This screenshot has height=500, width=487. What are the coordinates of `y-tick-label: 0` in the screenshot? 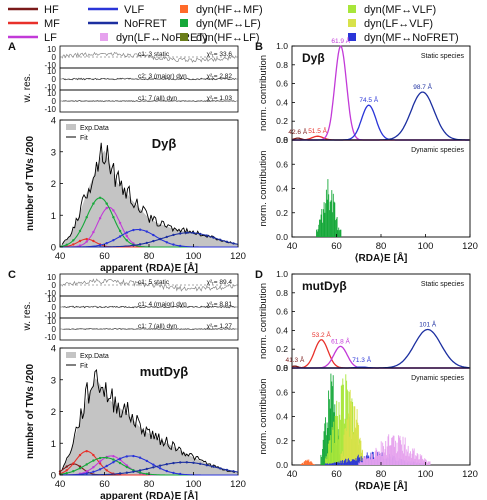 It's located at (53, 476).